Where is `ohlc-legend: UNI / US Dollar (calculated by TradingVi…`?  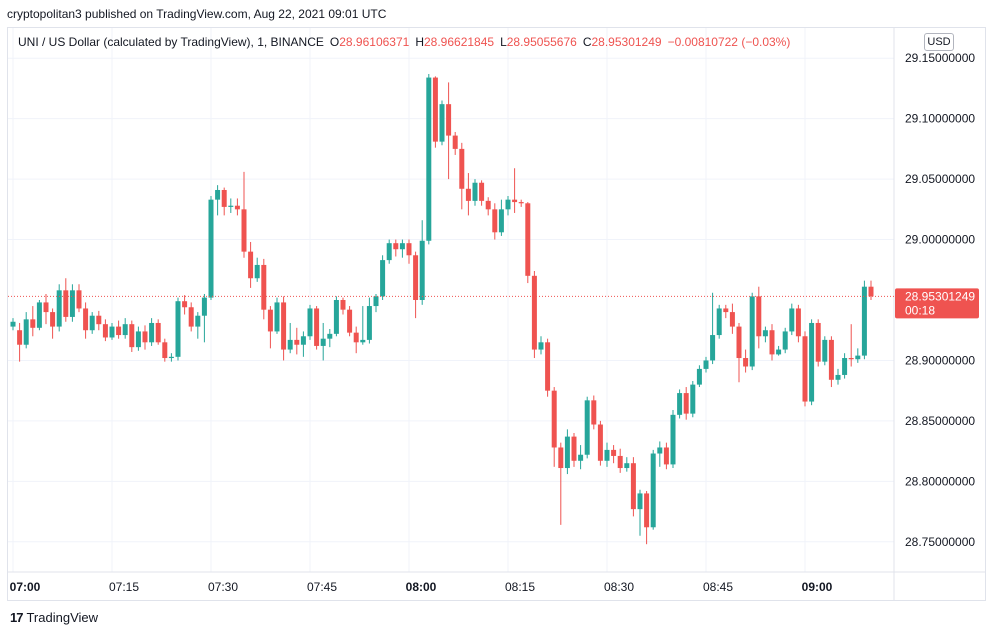 ohlc-legend: UNI / US Dollar (calculated by TradingVi… is located at coordinates (404, 42).